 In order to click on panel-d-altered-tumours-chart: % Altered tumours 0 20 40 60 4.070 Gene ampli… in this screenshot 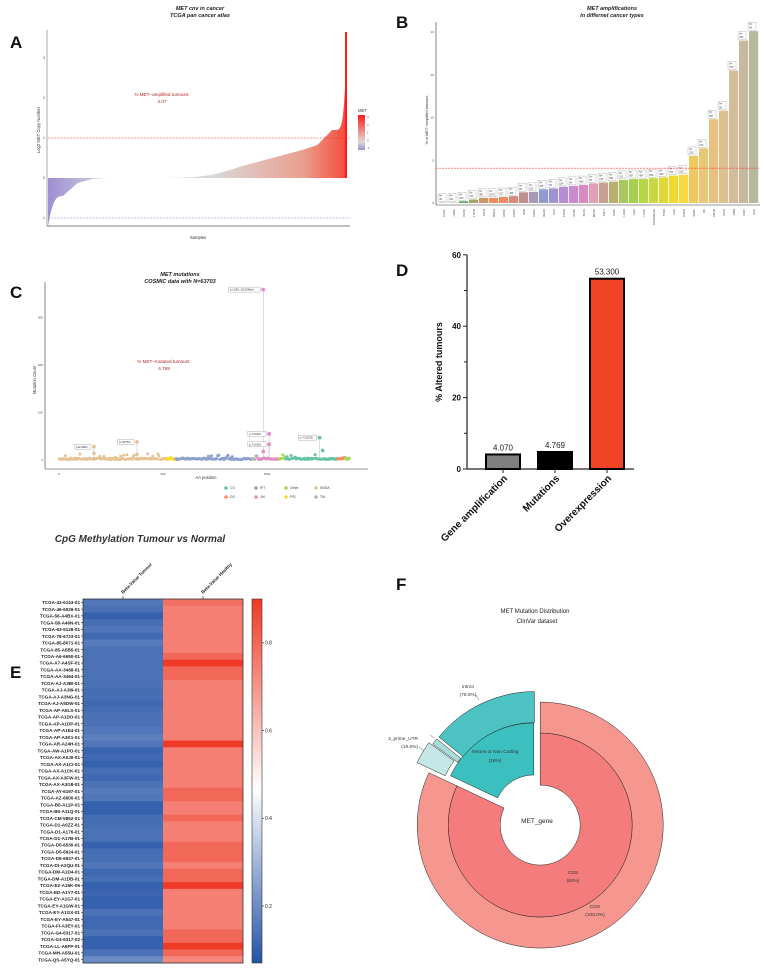, I will do `click(534, 397)`.